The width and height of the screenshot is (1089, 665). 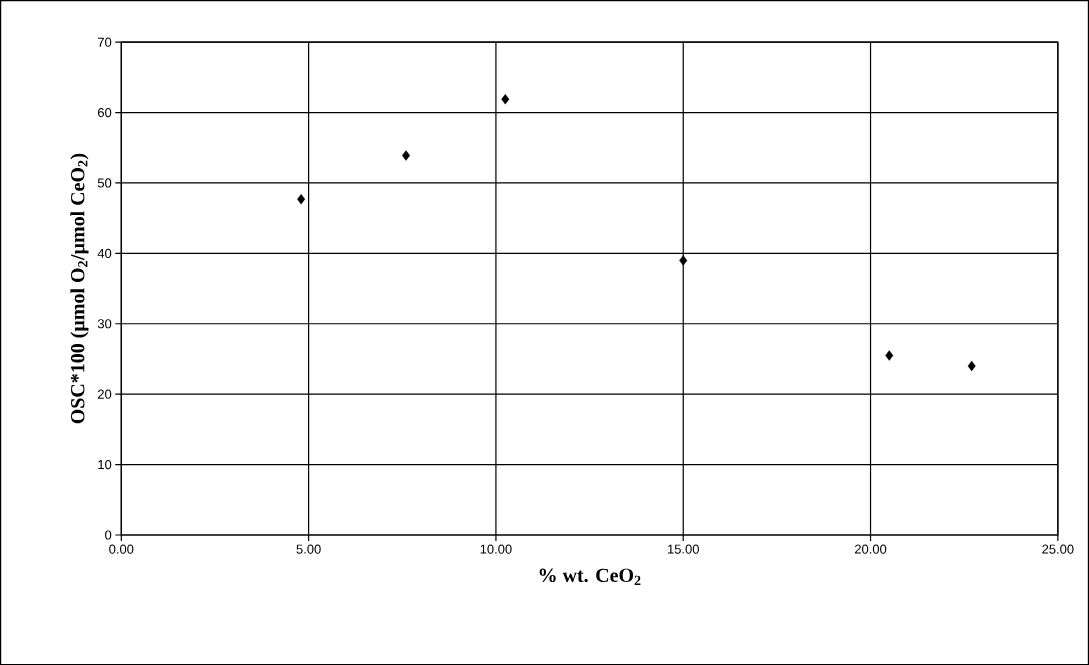 What do you see at coordinates (683, 549) in the screenshot?
I see `x-tick-label: 15.00` at bounding box center [683, 549].